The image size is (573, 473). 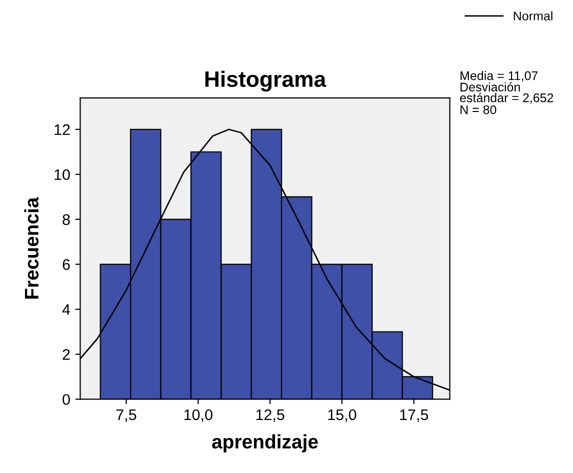 I want to click on x-tick-label: 7,5, so click(x=126, y=415).